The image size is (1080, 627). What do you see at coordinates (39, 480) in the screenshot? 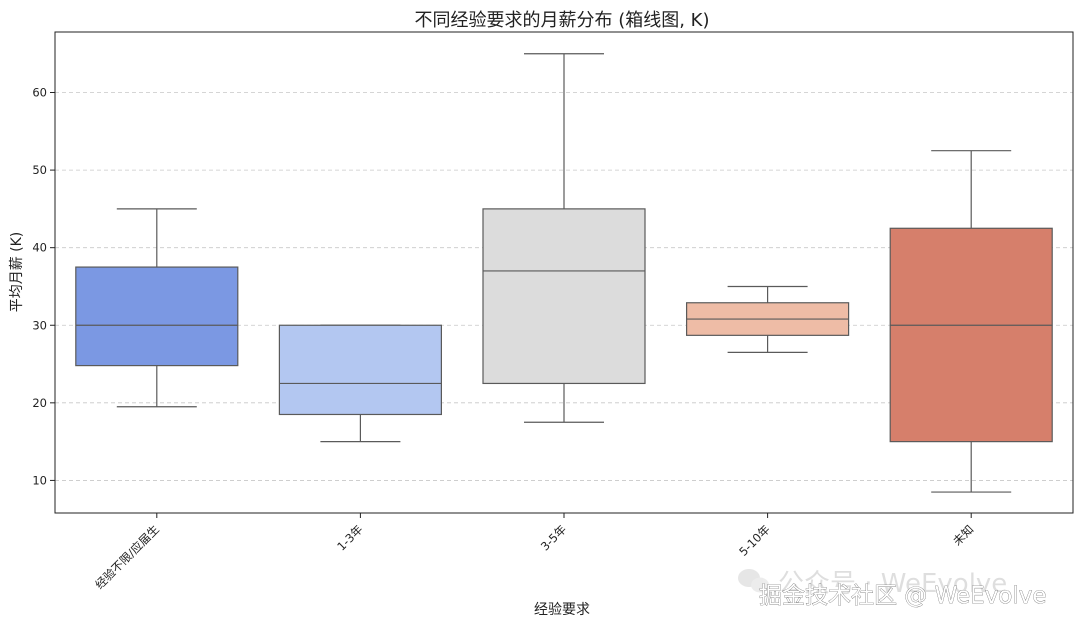
I see `y-tick-label: 10` at bounding box center [39, 480].